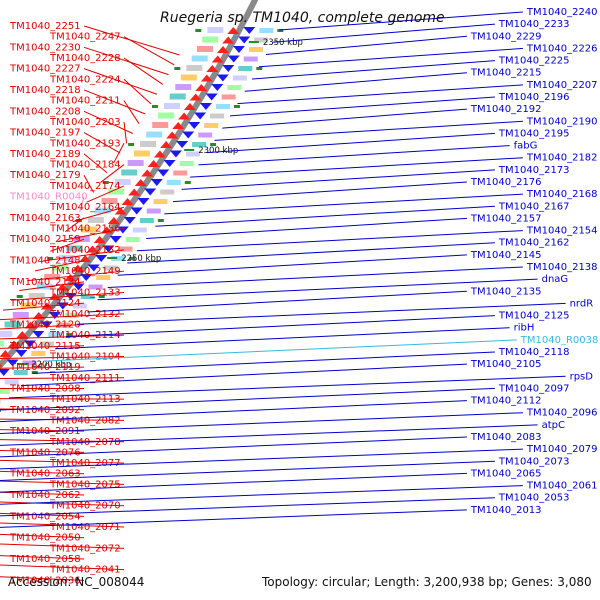 The height and width of the screenshot is (600, 600). I want to click on right-gene-label: TM1040_2167, so click(534, 206).